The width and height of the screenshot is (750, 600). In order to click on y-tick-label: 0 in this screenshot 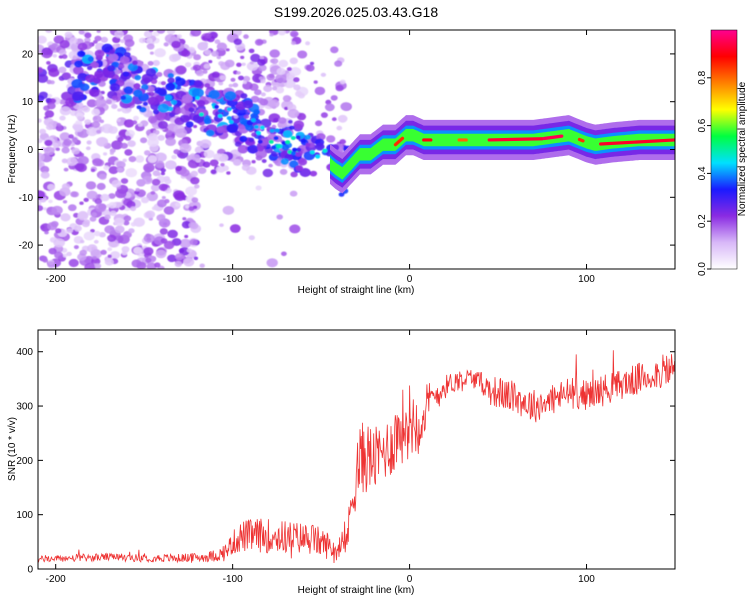, I will do `click(30, 150)`.